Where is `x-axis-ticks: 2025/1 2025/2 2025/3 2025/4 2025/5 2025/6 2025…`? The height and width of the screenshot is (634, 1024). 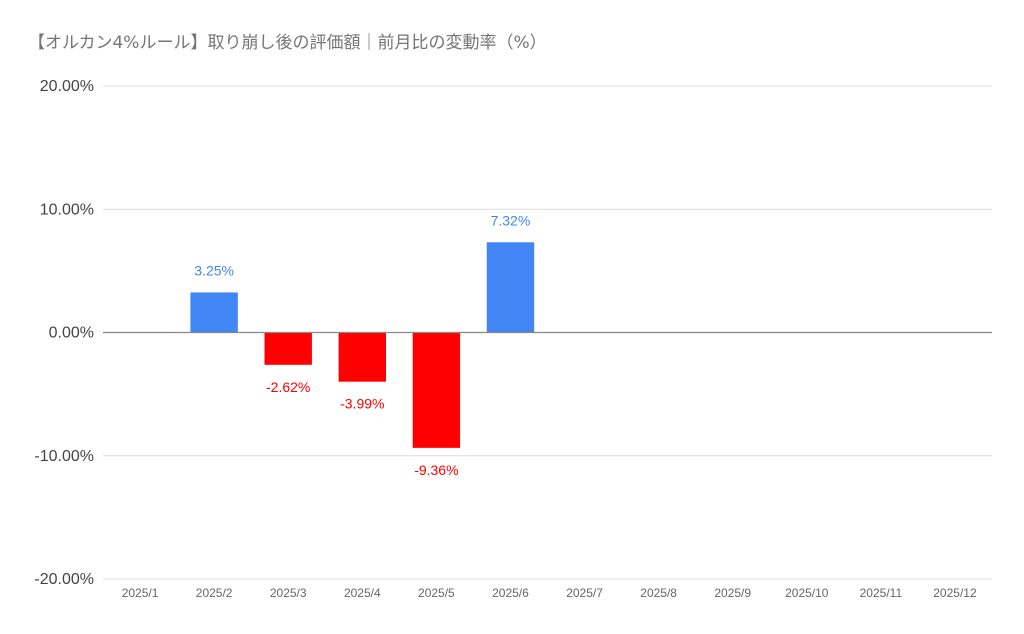 x-axis-ticks: 2025/1 2025/2 2025/3 2025/4 2025/5 2025/6 2025… is located at coordinates (549, 593).